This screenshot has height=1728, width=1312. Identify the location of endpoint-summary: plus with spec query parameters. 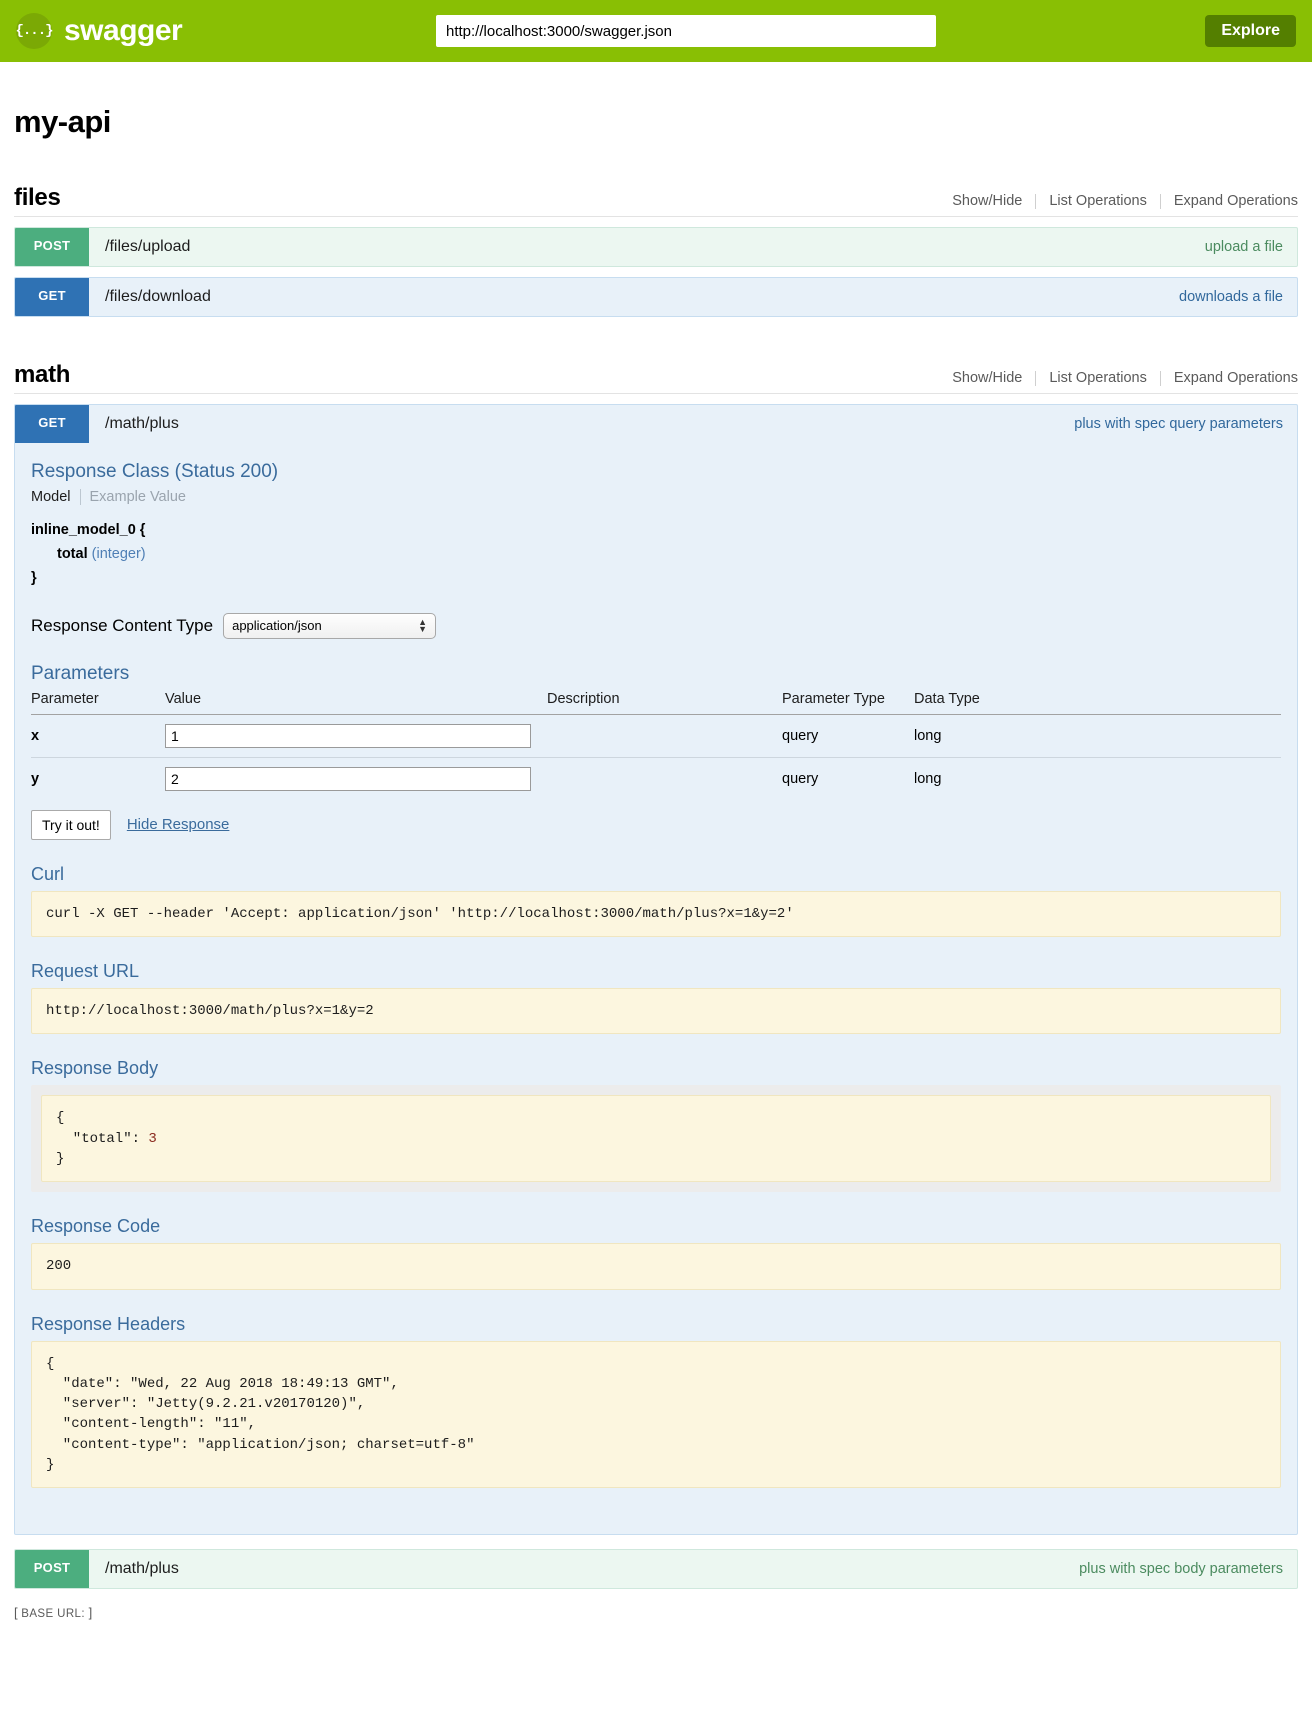
(1178, 424).